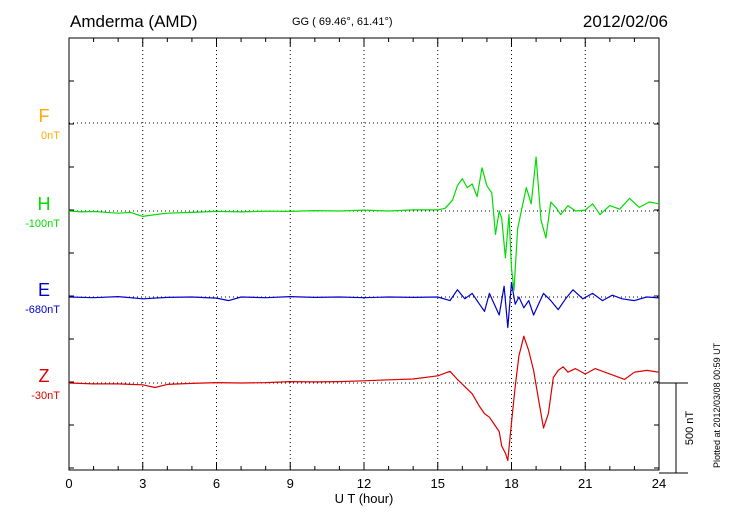 This screenshot has width=730, height=520. I want to click on series-baseline-label: -100nT, so click(42, 224).